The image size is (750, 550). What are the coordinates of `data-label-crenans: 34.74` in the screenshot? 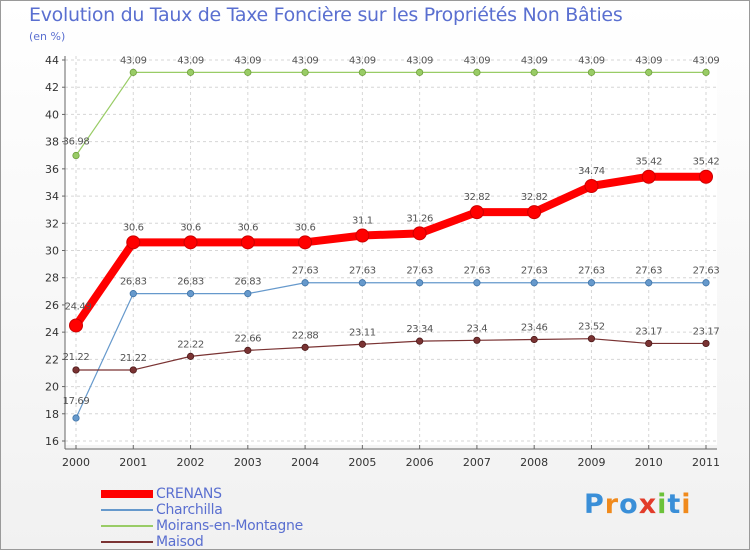 It's located at (591, 171).